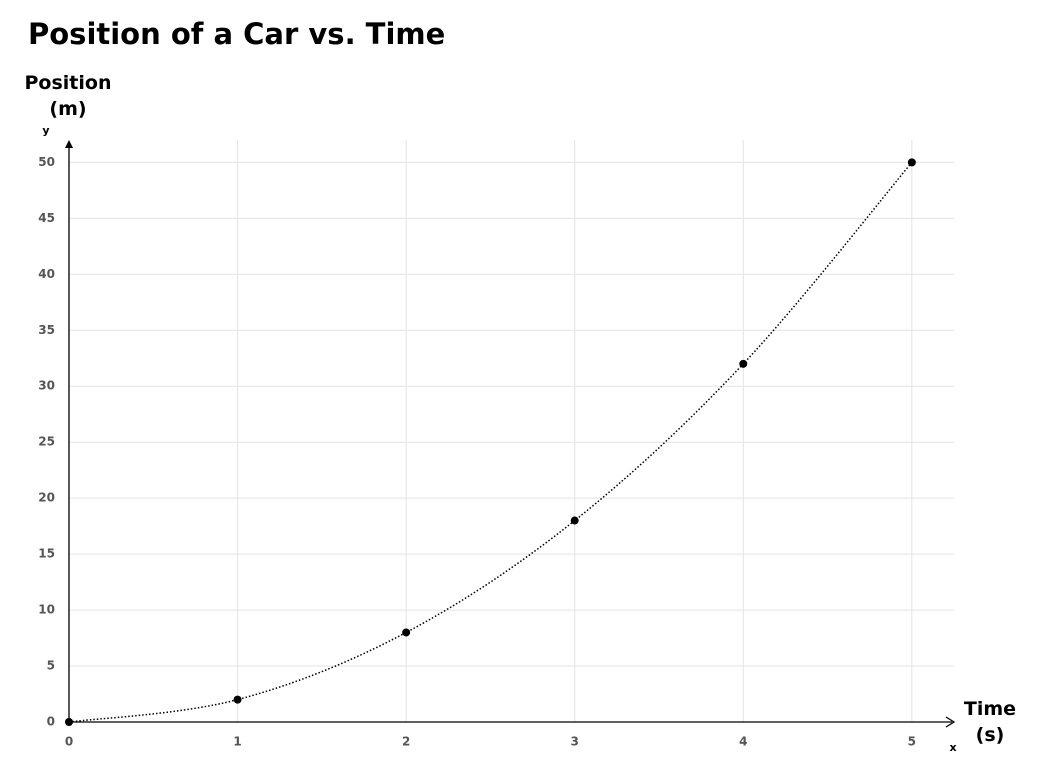 The image size is (1042, 779). What do you see at coordinates (46, 386) in the screenshot?
I see `y-tick-label: 30` at bounding box center [46, 386].